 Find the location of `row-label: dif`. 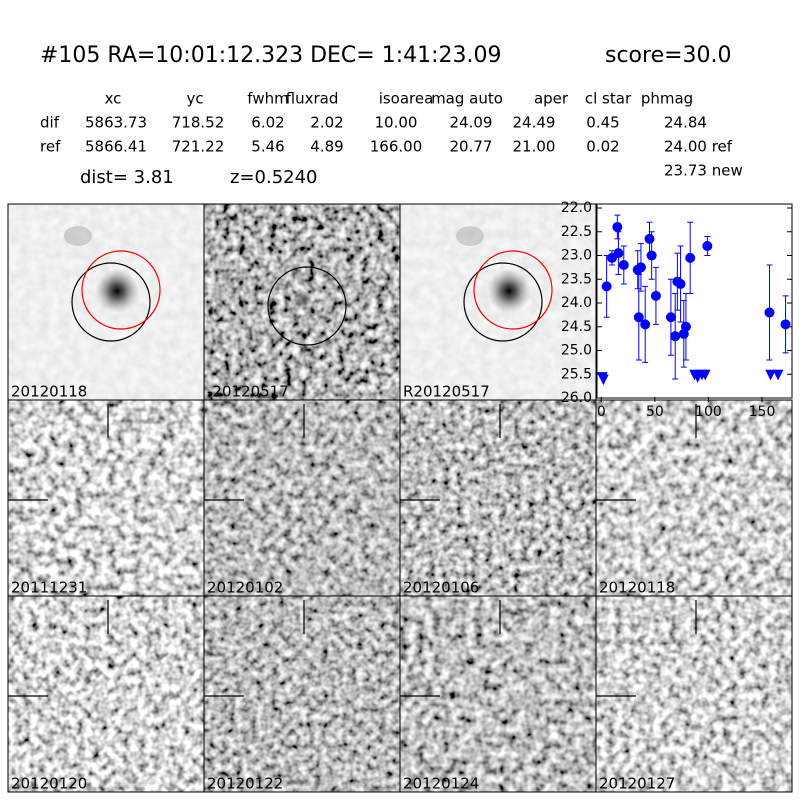

row-label: dif is located at coordinates (50, 123).